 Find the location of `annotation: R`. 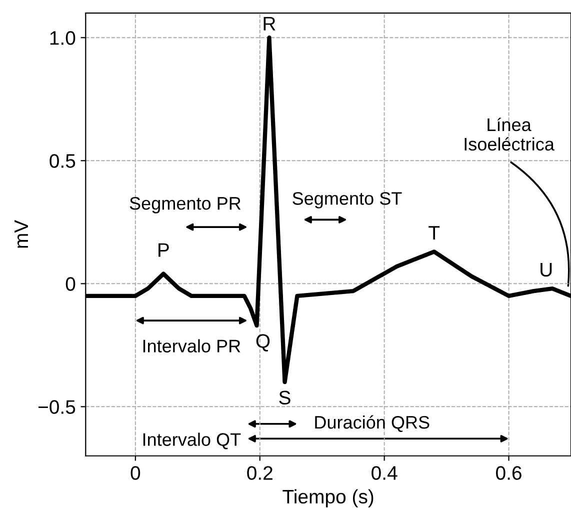

annotation: R is located at coordinates (270, 23).